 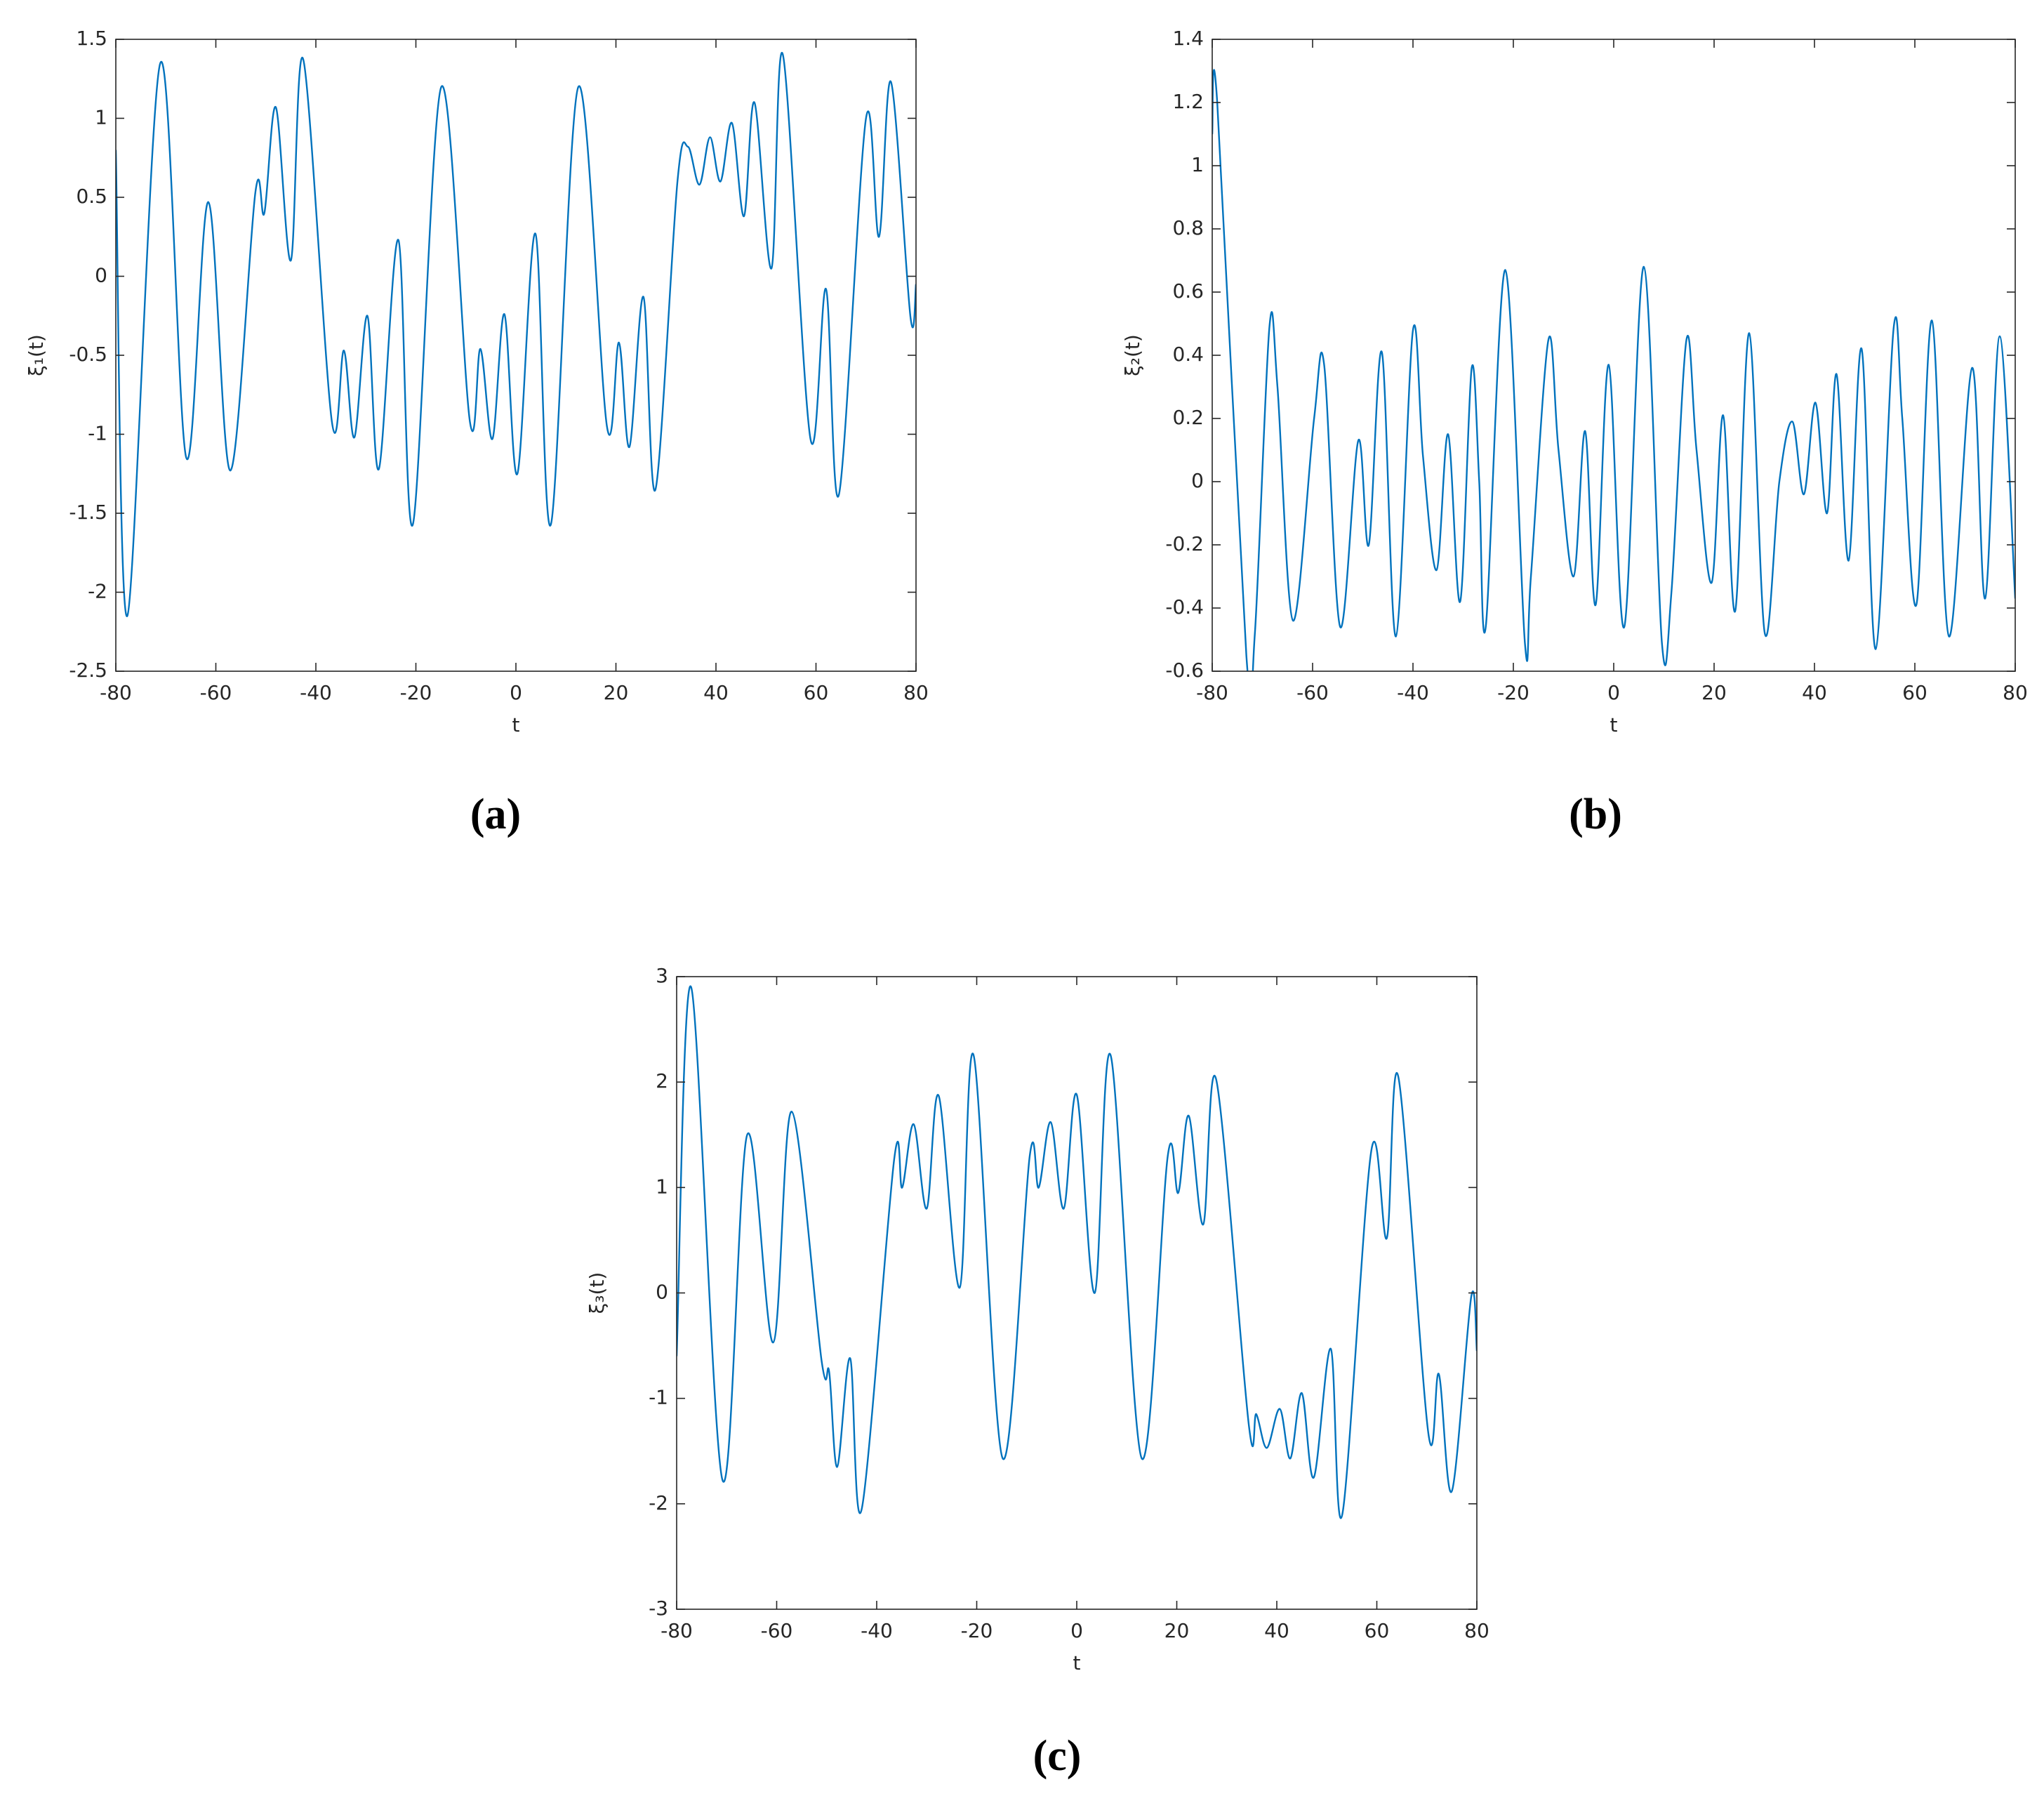 I want to click on y-tick-label: 0.6, so click(x=1188, y=291).